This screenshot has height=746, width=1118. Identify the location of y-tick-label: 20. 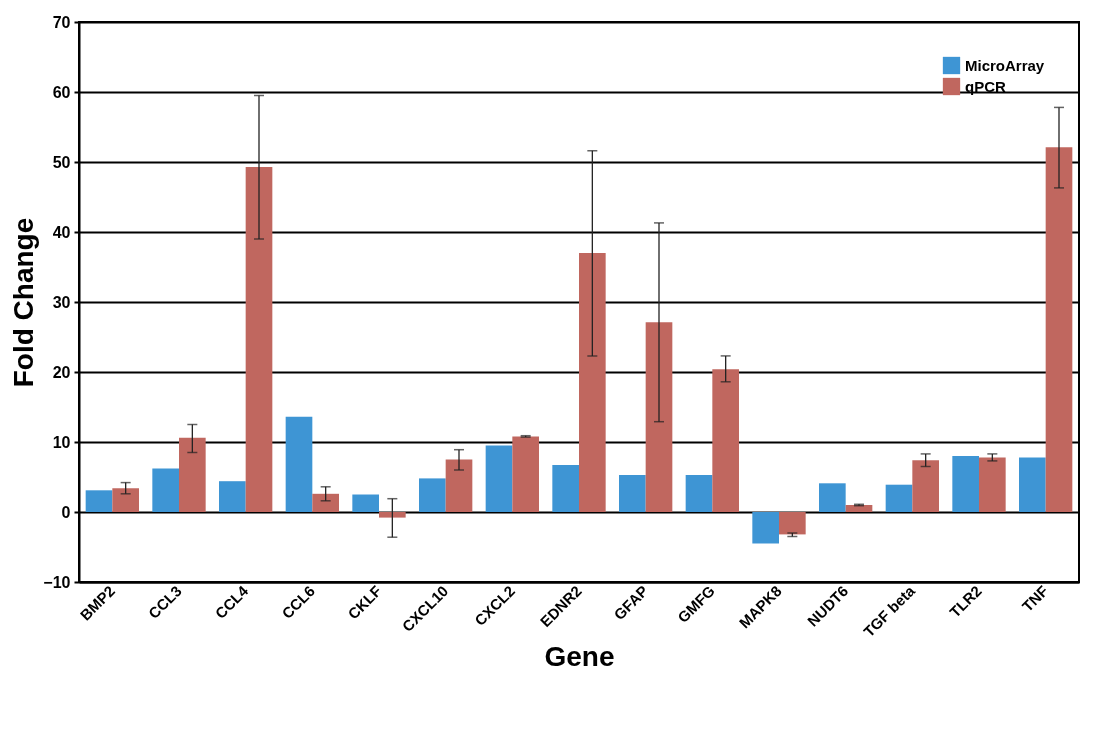
(61, 372).